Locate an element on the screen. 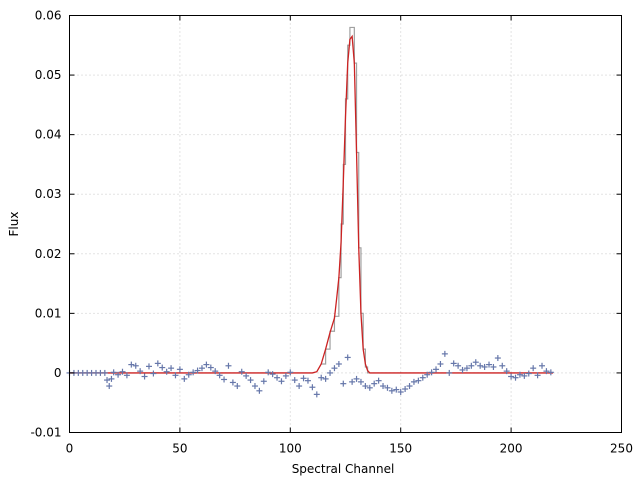 The height and width of the screenshot is (480, 640). spectrum-series is located at coordinates (345, 200).